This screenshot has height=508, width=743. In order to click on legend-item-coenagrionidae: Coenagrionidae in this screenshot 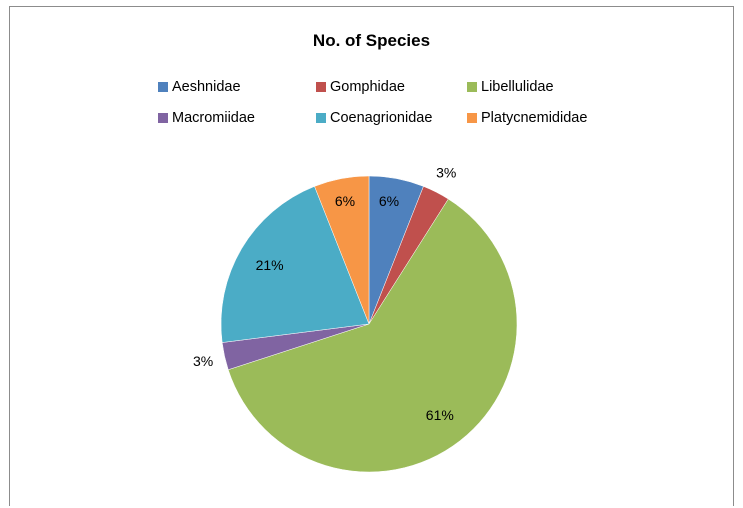, I will do `click(374, 118)`.